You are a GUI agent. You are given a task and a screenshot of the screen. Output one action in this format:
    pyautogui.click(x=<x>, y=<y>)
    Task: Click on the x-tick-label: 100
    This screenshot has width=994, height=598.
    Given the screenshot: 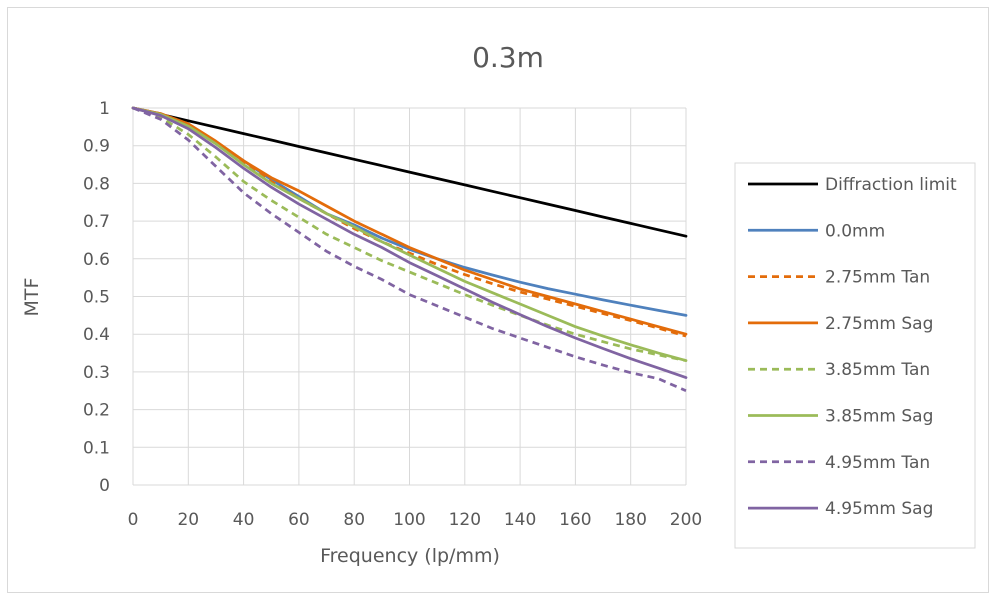 What is the action you would take?
    pyautogui.click(x=409, y=520)
    